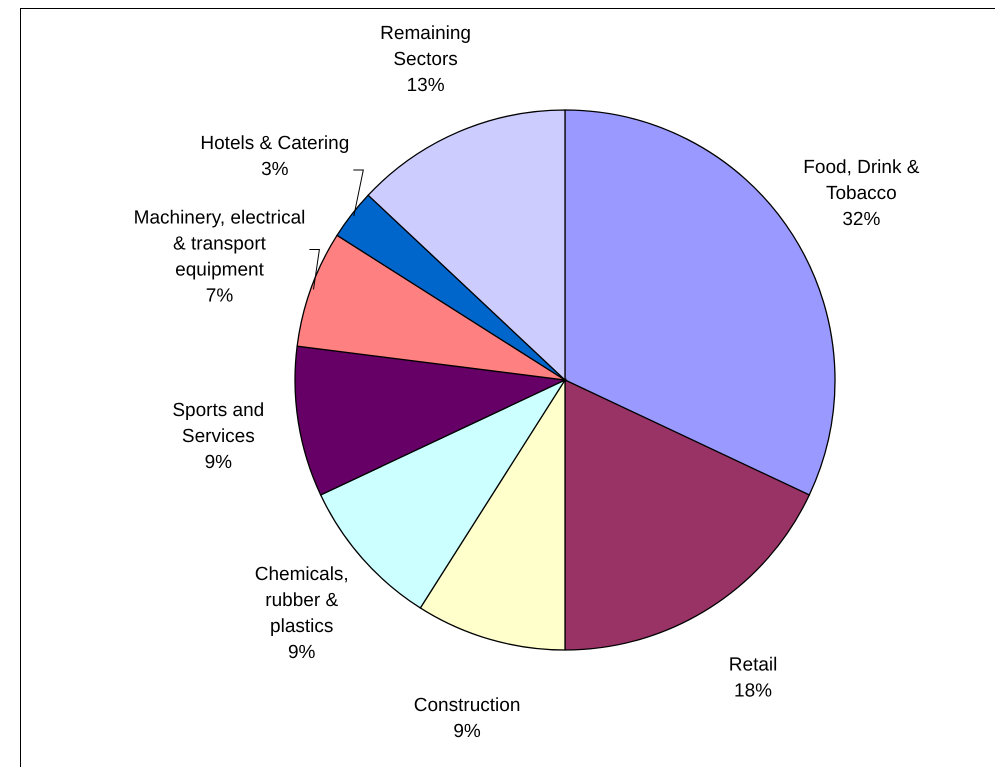 This screenshot has height=767, width=995. What do you see at coordinates (426, 46) in the screenshot?
I see `slice-label: Remaining Sectors` at bounding box center [426, 46].